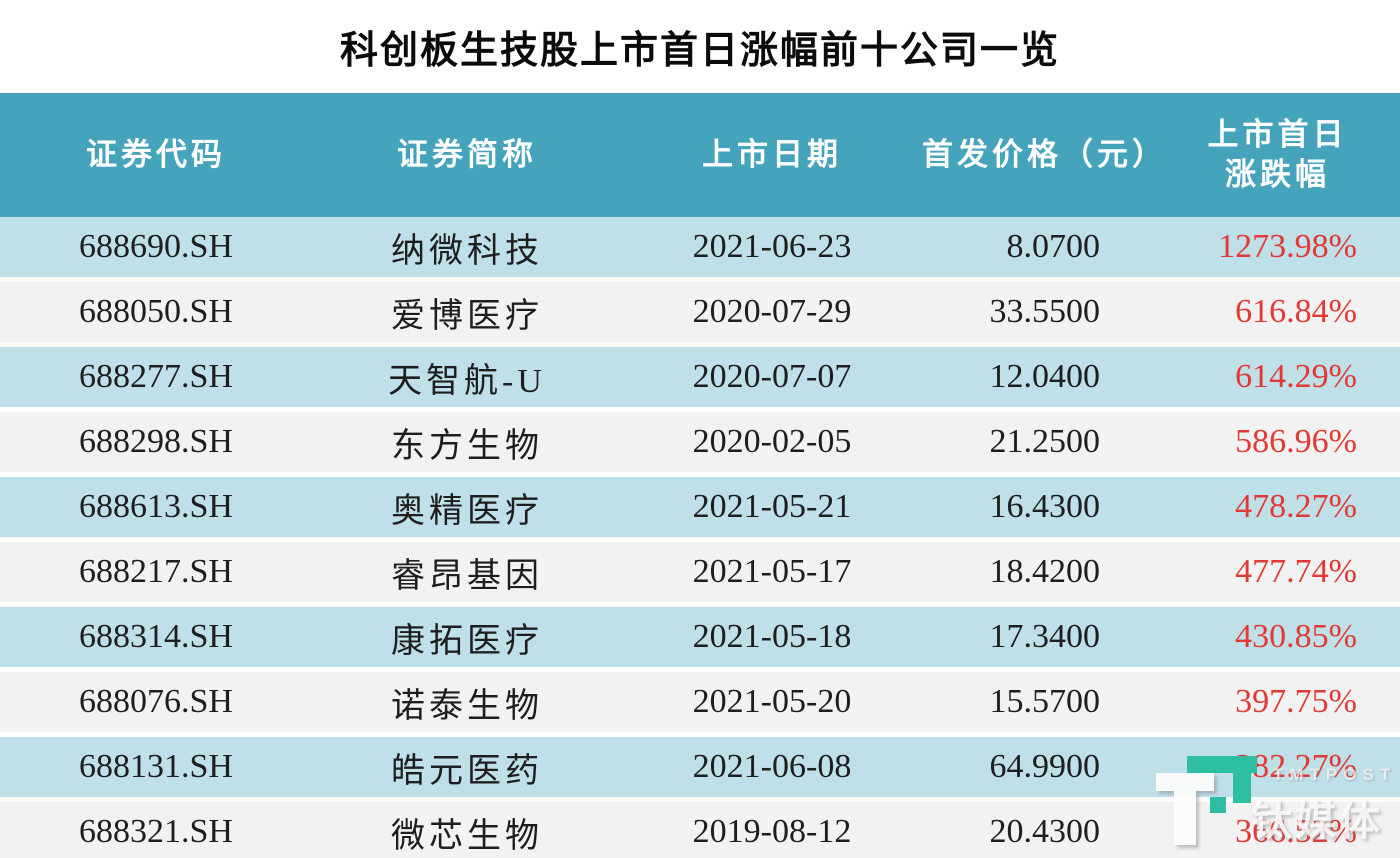 Image resolution: width=1400 pixels, height=858 pixels. What do you see at coordinates (467, 836) in the screenshot?
I see `cell-security-name: 微芯生物` at bounding box center [467, 836].